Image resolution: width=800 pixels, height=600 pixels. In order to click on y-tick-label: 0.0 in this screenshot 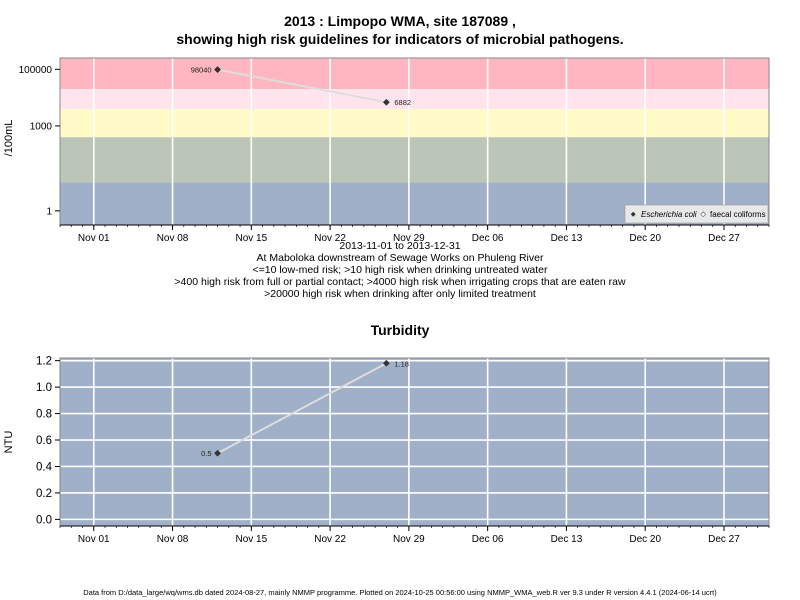, I will do `click(44, 520)`.